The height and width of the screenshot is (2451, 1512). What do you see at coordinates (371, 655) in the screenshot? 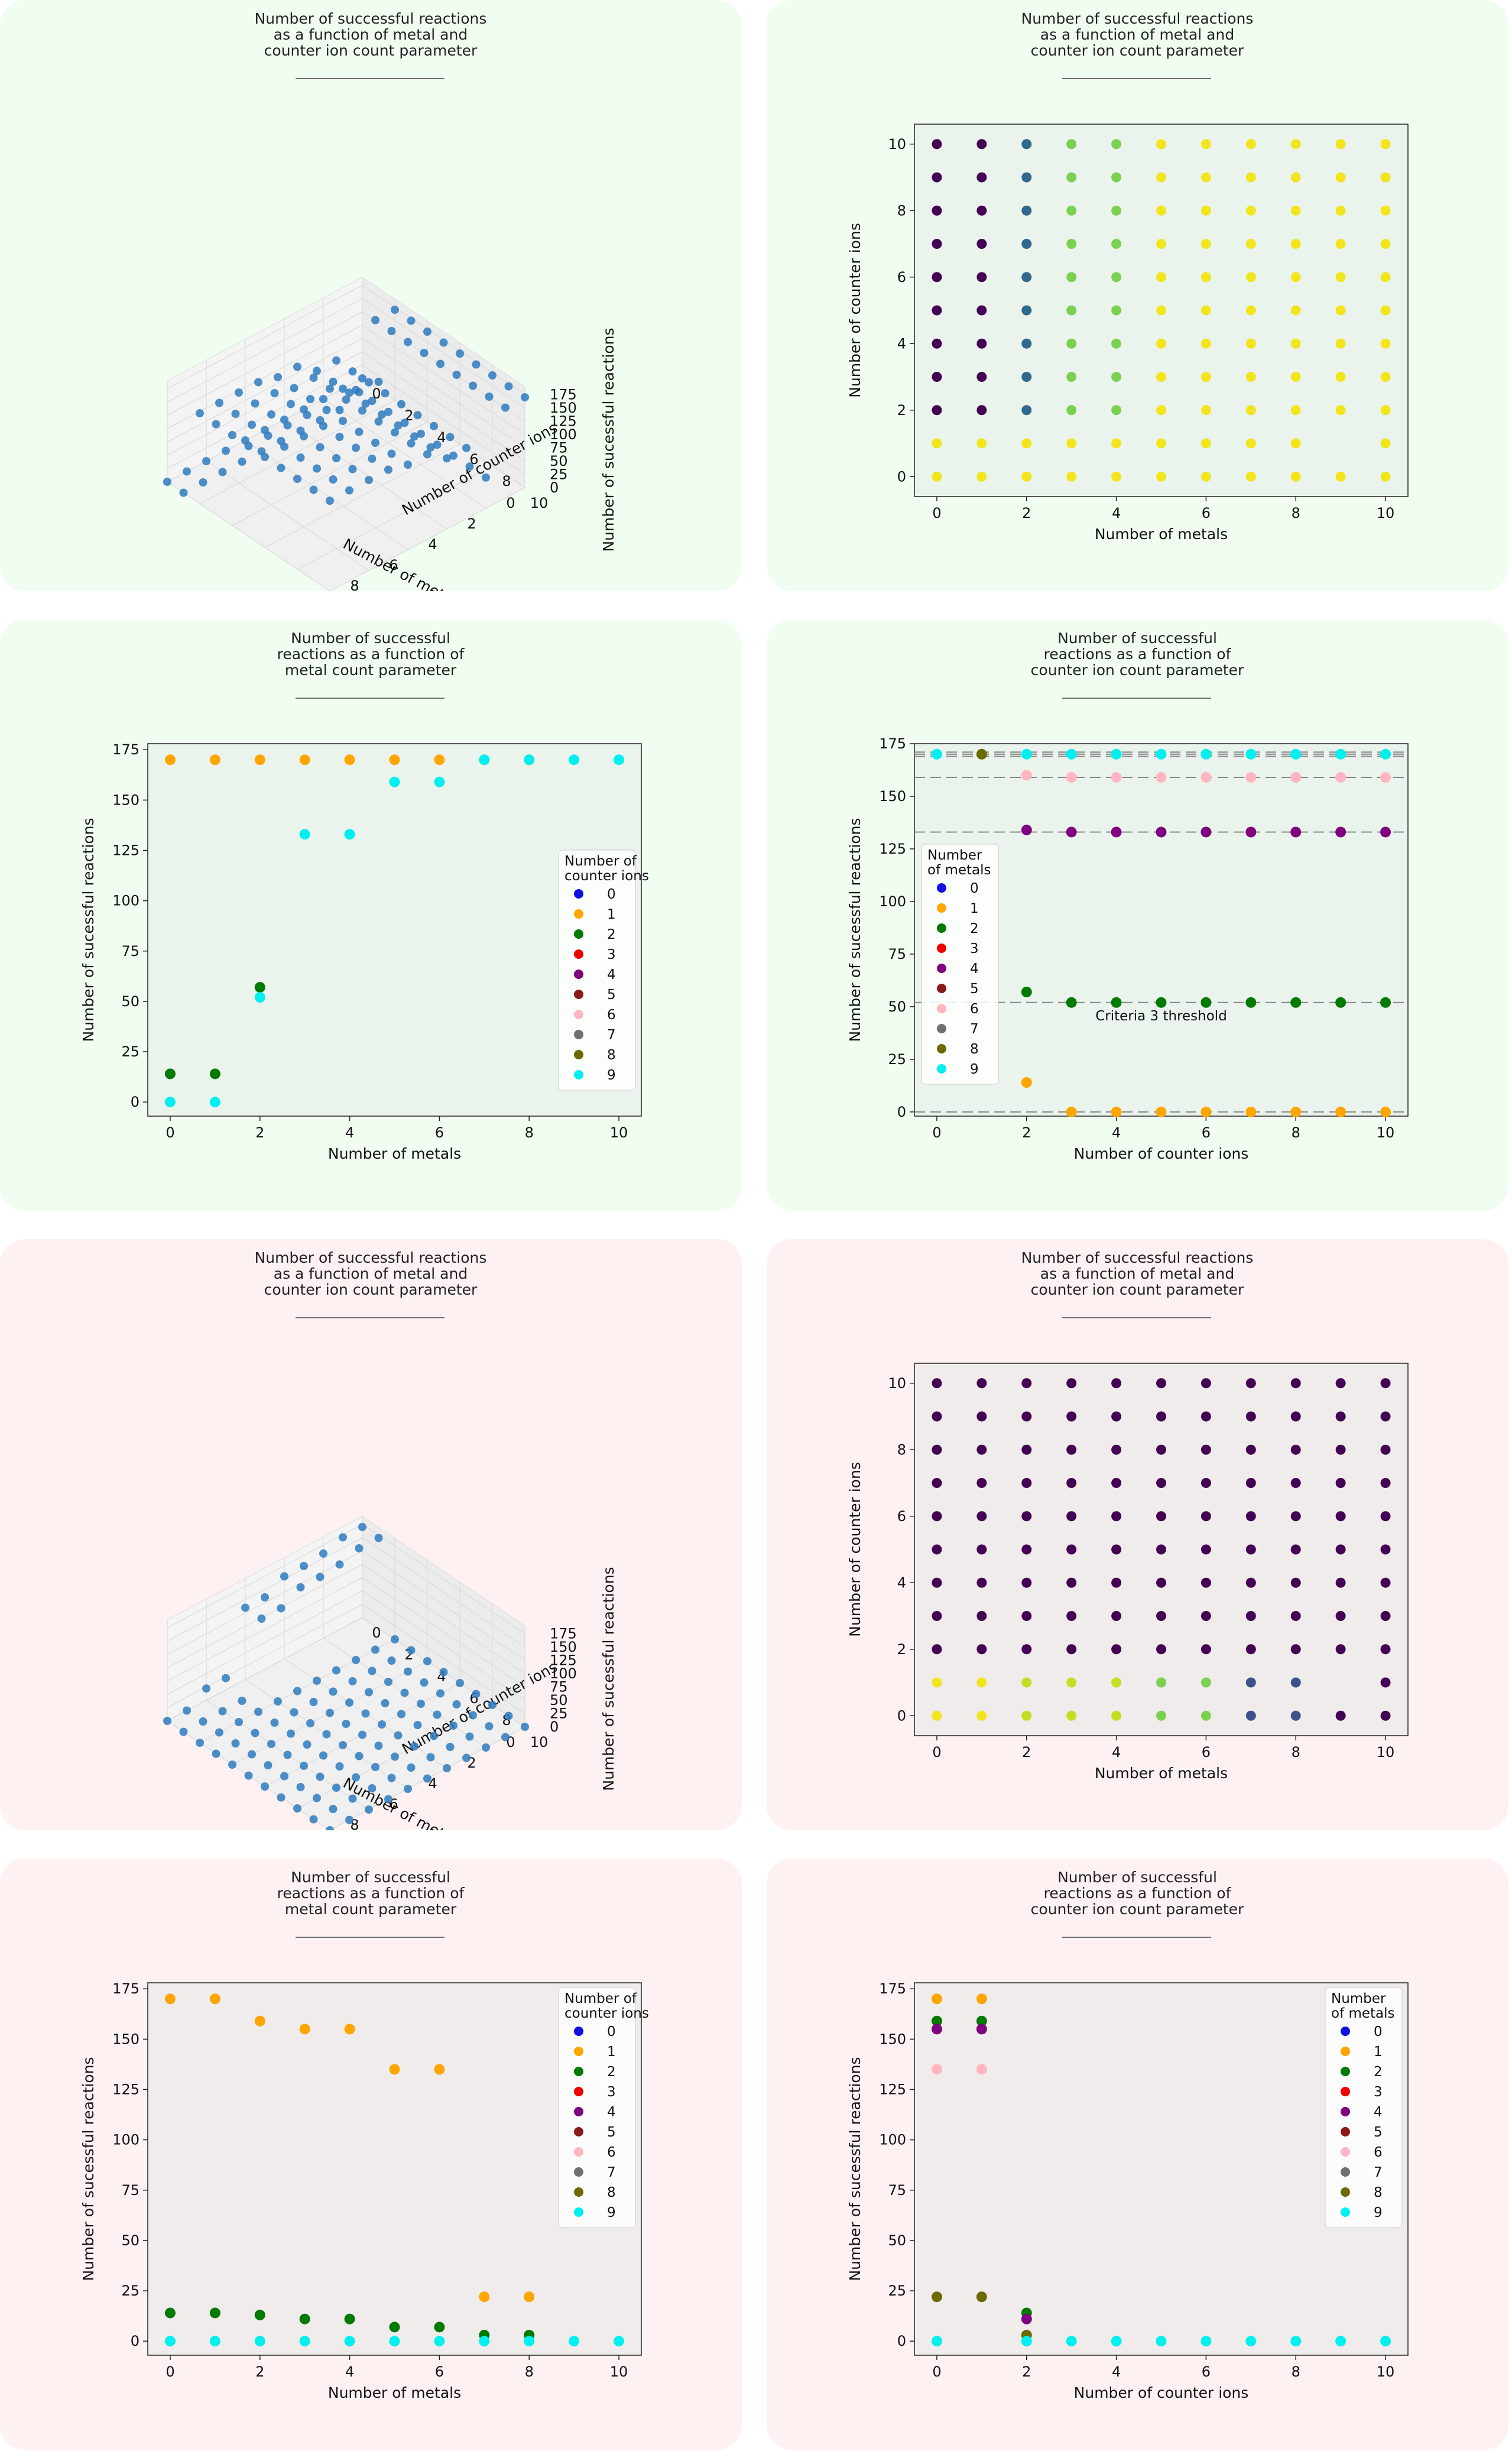
I see `panel-title-line: reactions as a function of` at bounding box center [371, 655].